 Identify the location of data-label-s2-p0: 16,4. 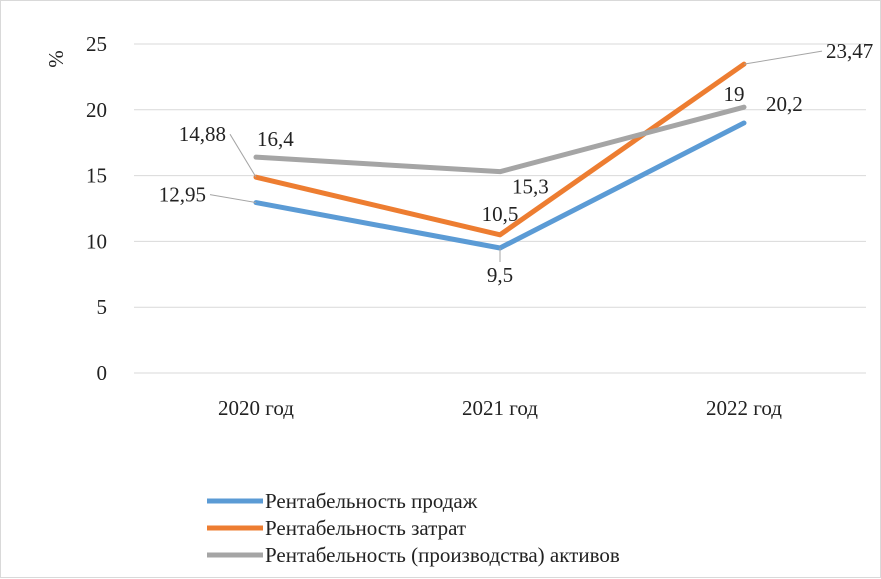
(275, 139).